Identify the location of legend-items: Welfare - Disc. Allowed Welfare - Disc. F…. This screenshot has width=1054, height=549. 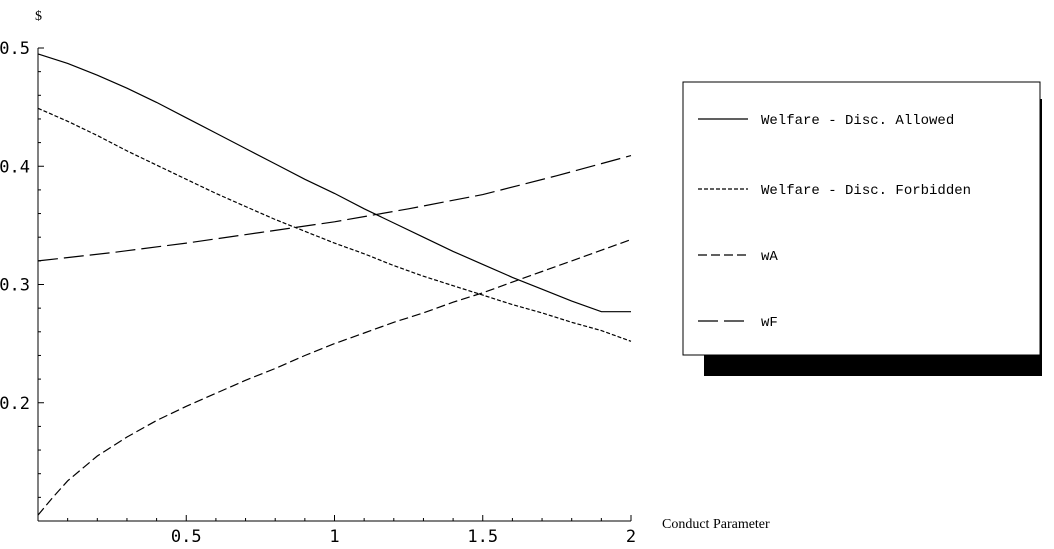
(834, 222).